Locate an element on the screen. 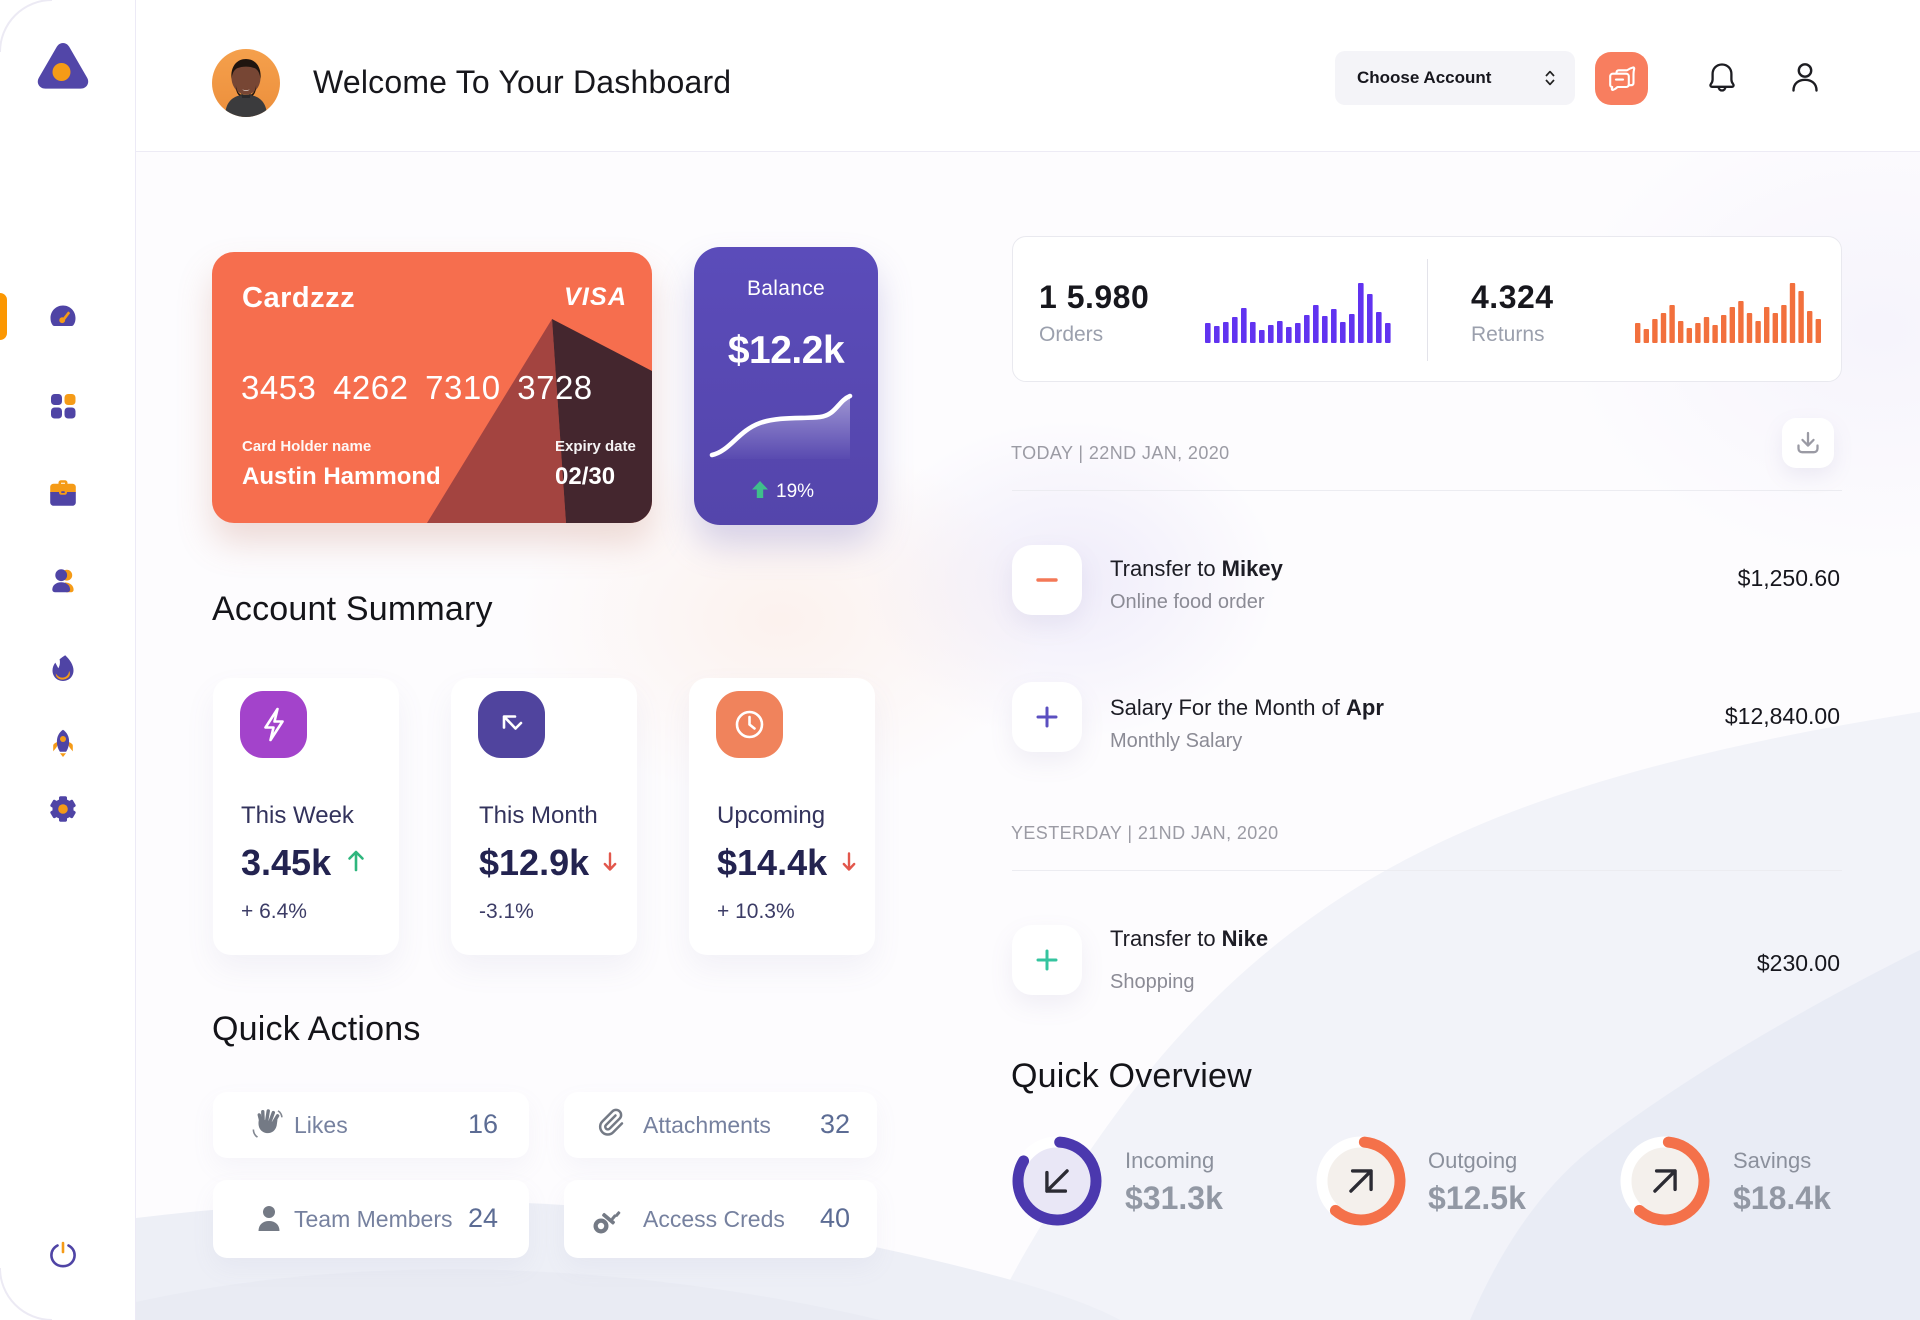 The width and height of the screenshot is (1920, 1320). svg-text: VISA is located at coordinates (595, 297).